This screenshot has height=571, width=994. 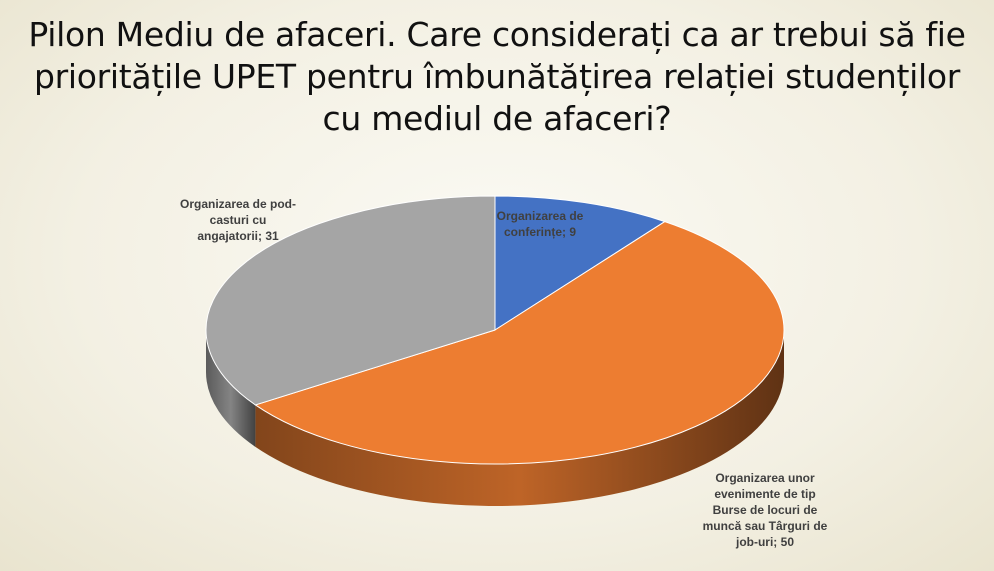 I want to click on data-label: Organizarea de conferințe; 9, so click(x=540, y=224).